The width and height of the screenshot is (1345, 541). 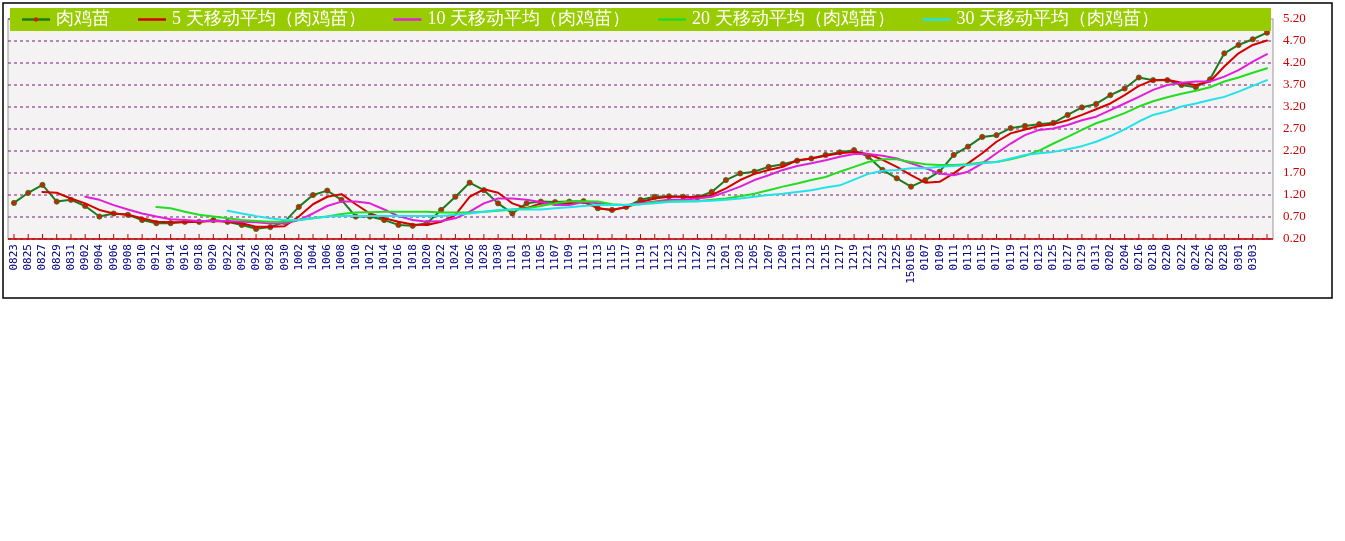 I want to click on x-tick-label: 1026, so click(x=469, y=257).